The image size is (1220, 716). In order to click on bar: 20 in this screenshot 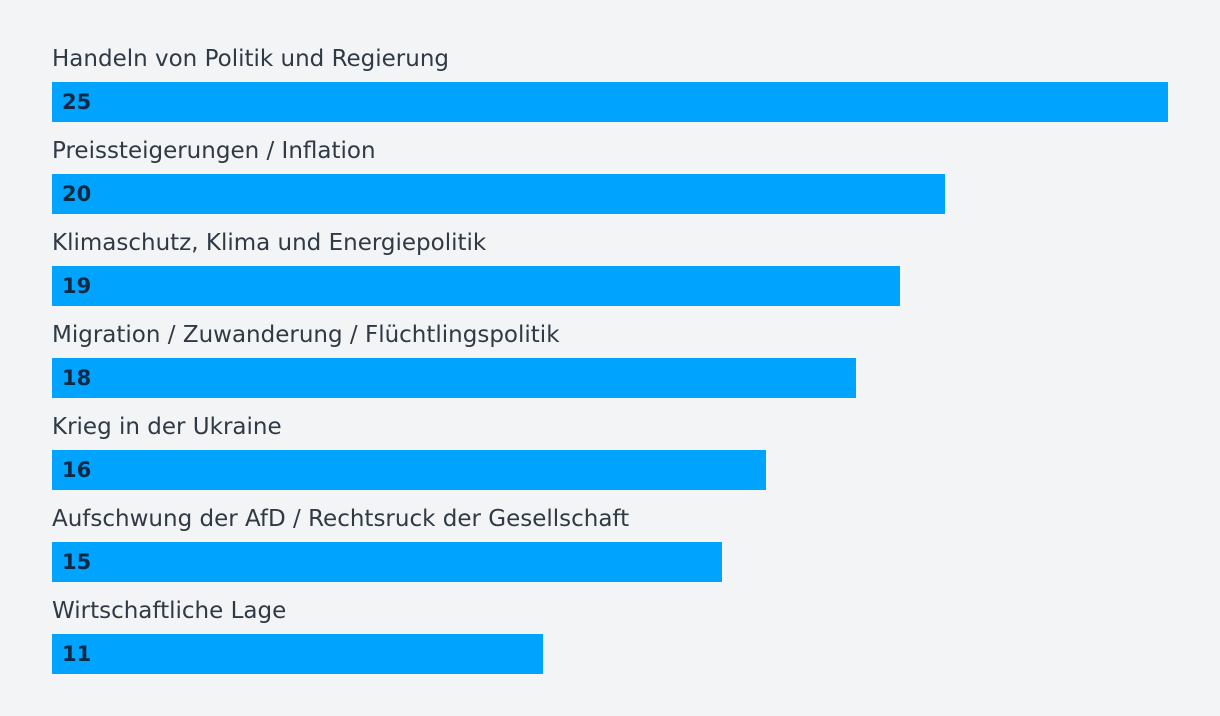, I will do `click(498, 194)`.